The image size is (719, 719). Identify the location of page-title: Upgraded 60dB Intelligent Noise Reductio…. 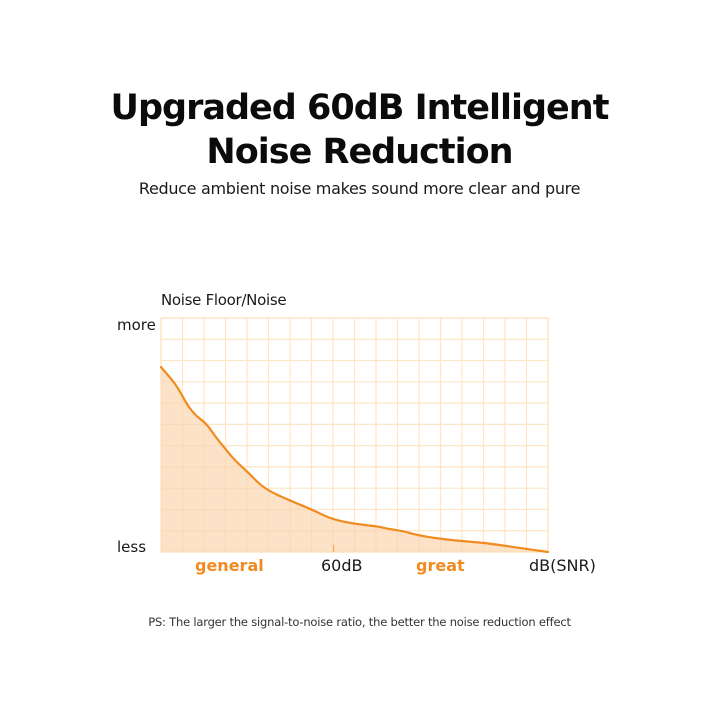
(359, 130).